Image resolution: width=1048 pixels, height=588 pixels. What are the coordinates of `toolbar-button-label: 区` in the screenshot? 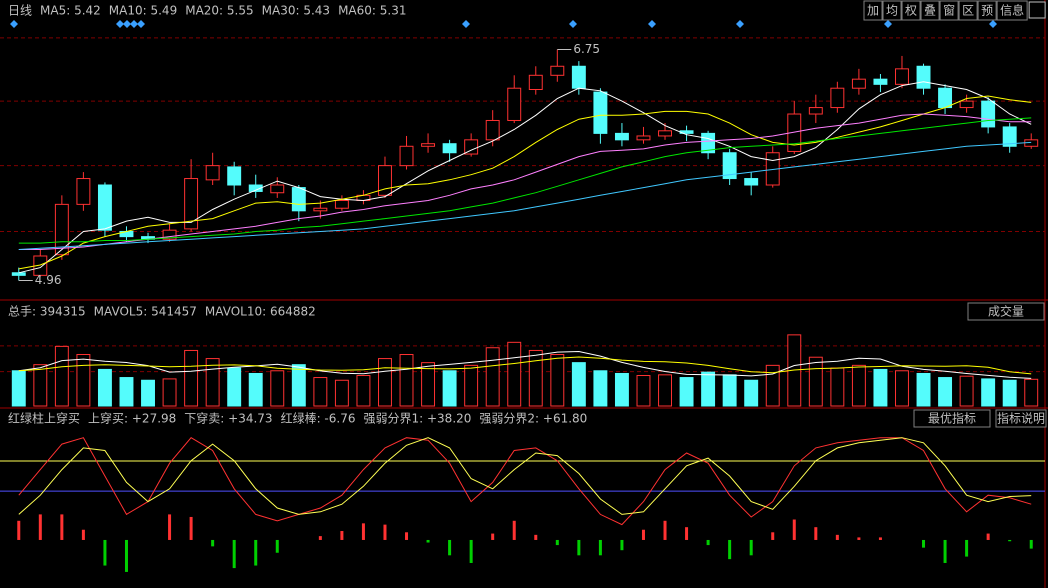 It's located at (968, 11).